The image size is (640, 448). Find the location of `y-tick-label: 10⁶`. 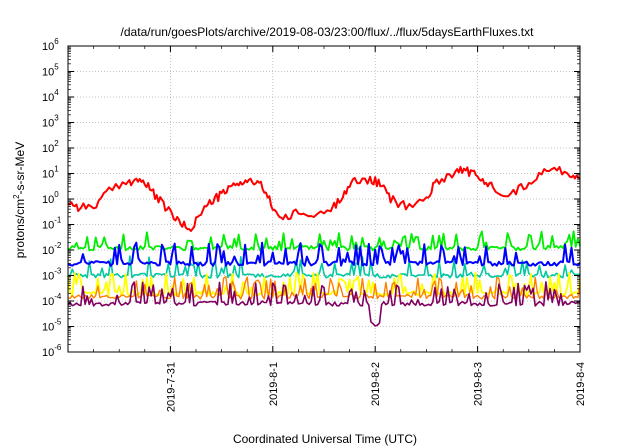

y-tick-label: 10⁶ is located at coordinates (50, 45).